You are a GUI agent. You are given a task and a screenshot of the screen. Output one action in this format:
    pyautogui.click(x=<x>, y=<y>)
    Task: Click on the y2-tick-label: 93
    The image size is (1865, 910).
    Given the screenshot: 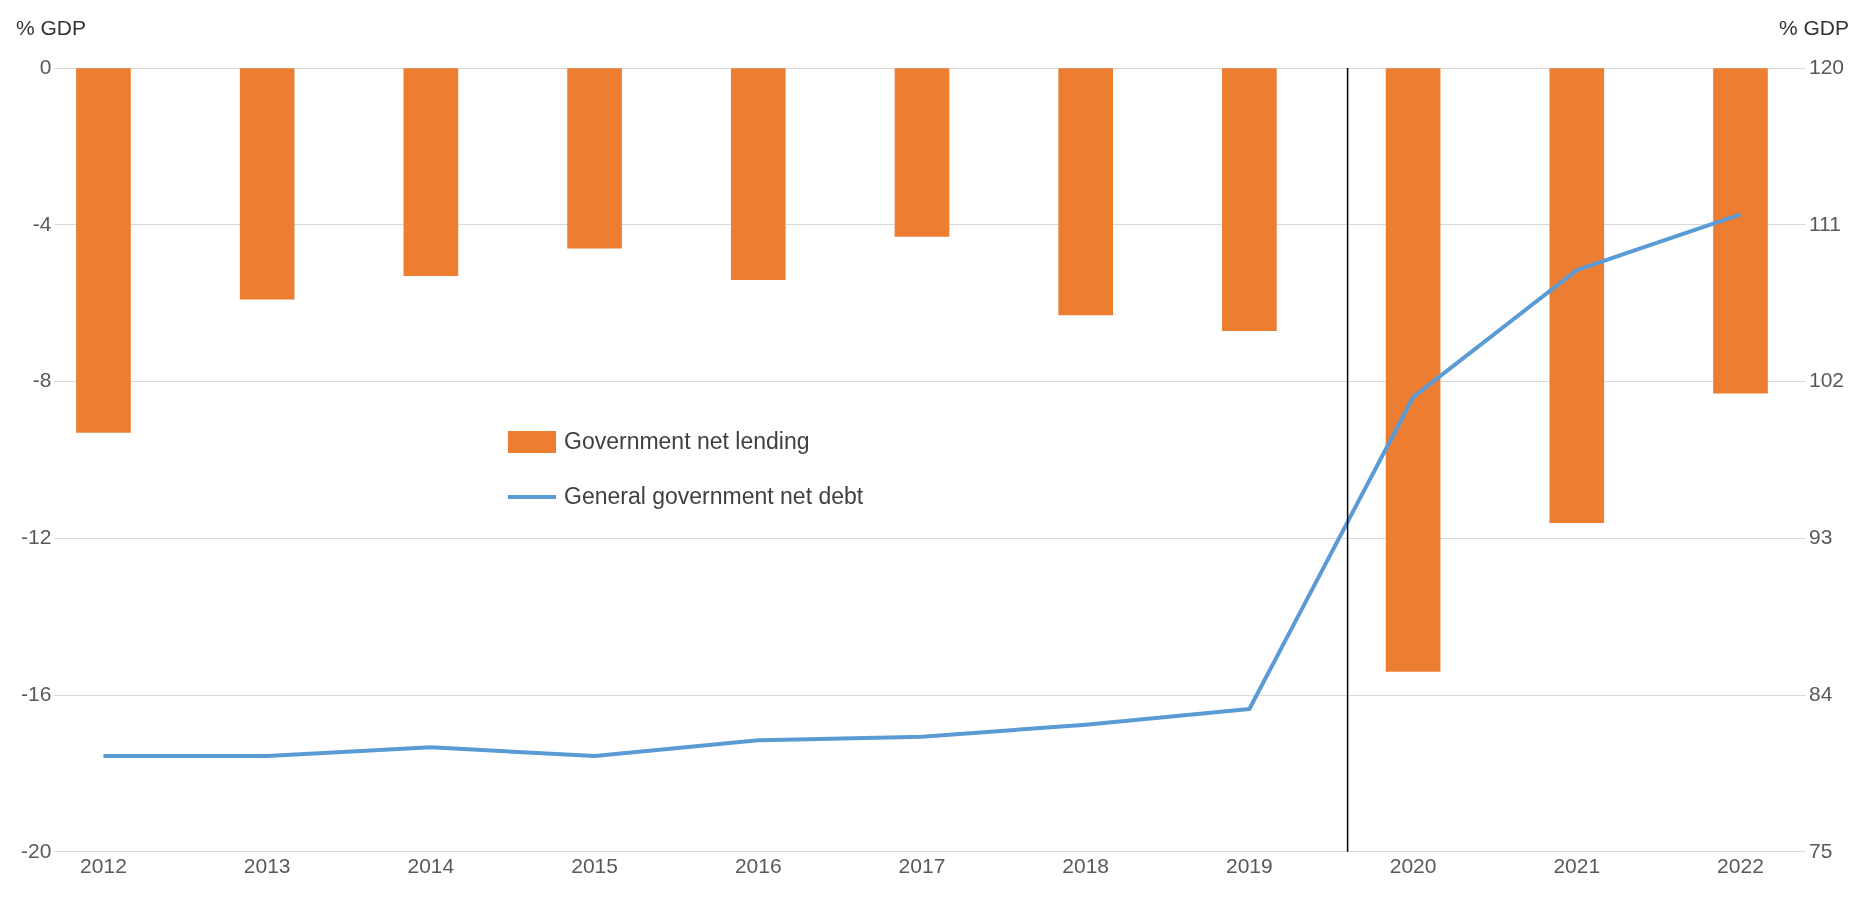 What is the action you would take?
    pyautogui.click(x=1820, y=537)
    